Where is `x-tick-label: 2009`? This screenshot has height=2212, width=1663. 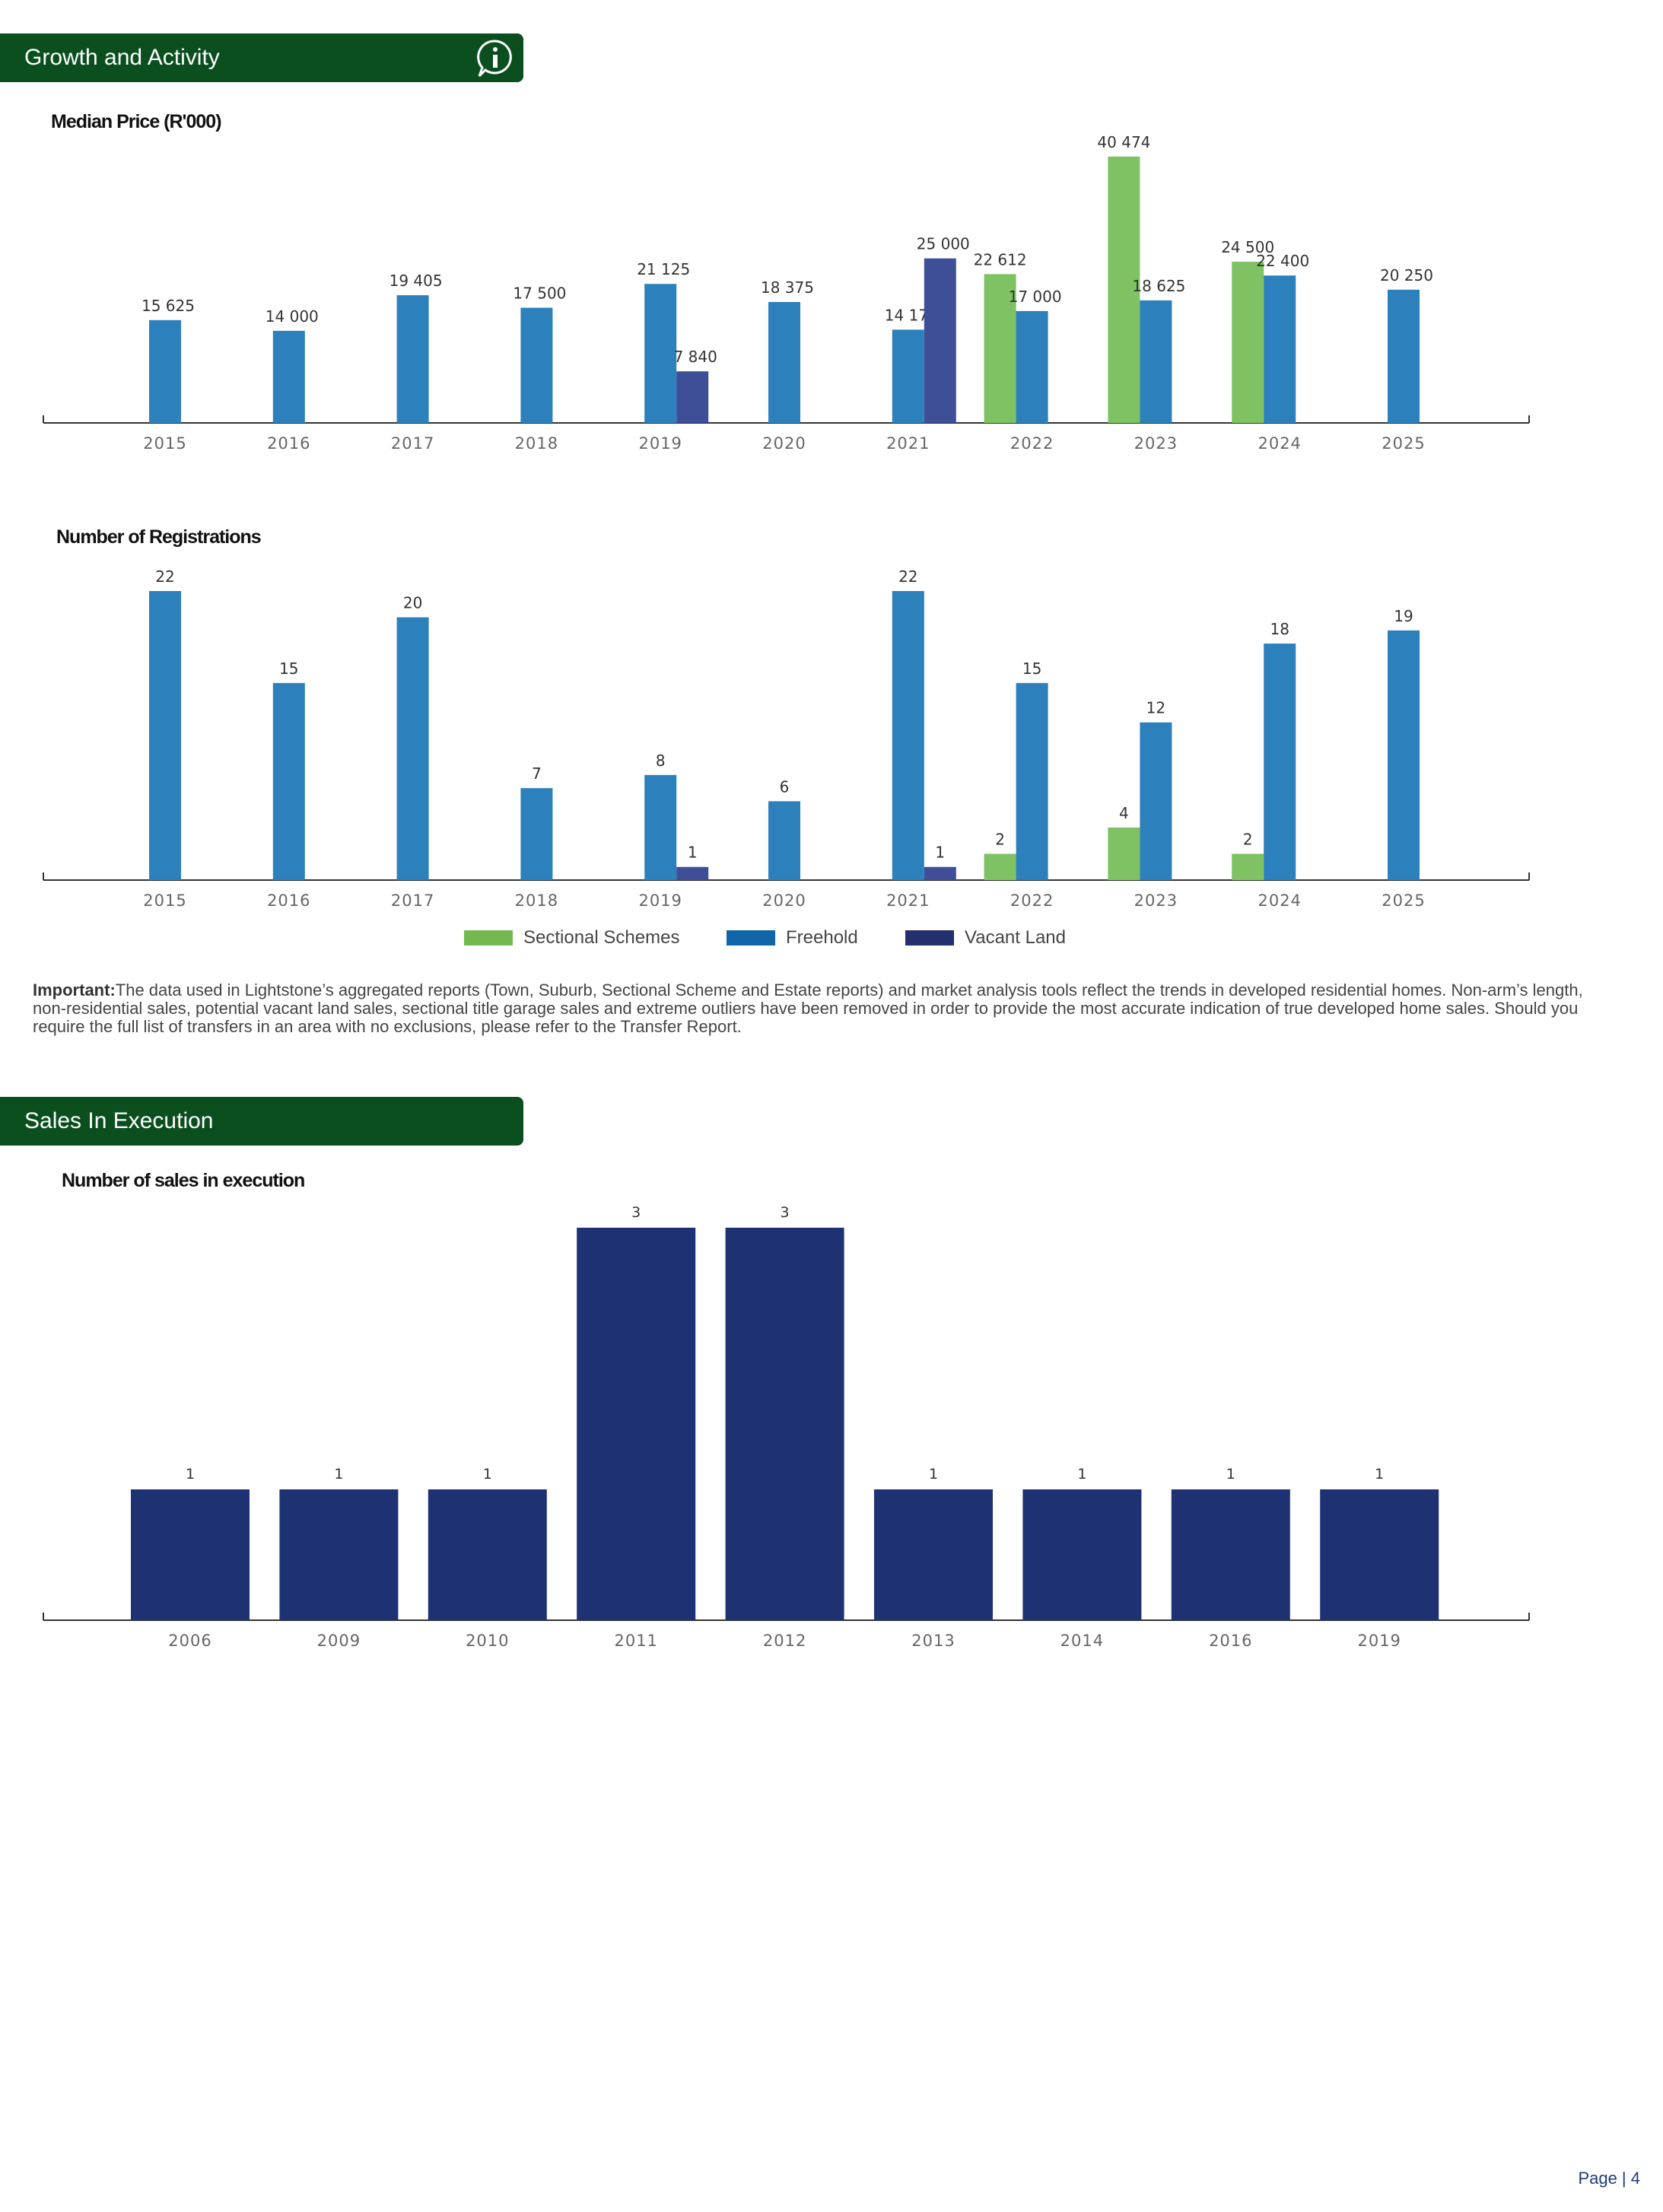
x-tick-label: 2009 is located at coordinates (339, 1641).